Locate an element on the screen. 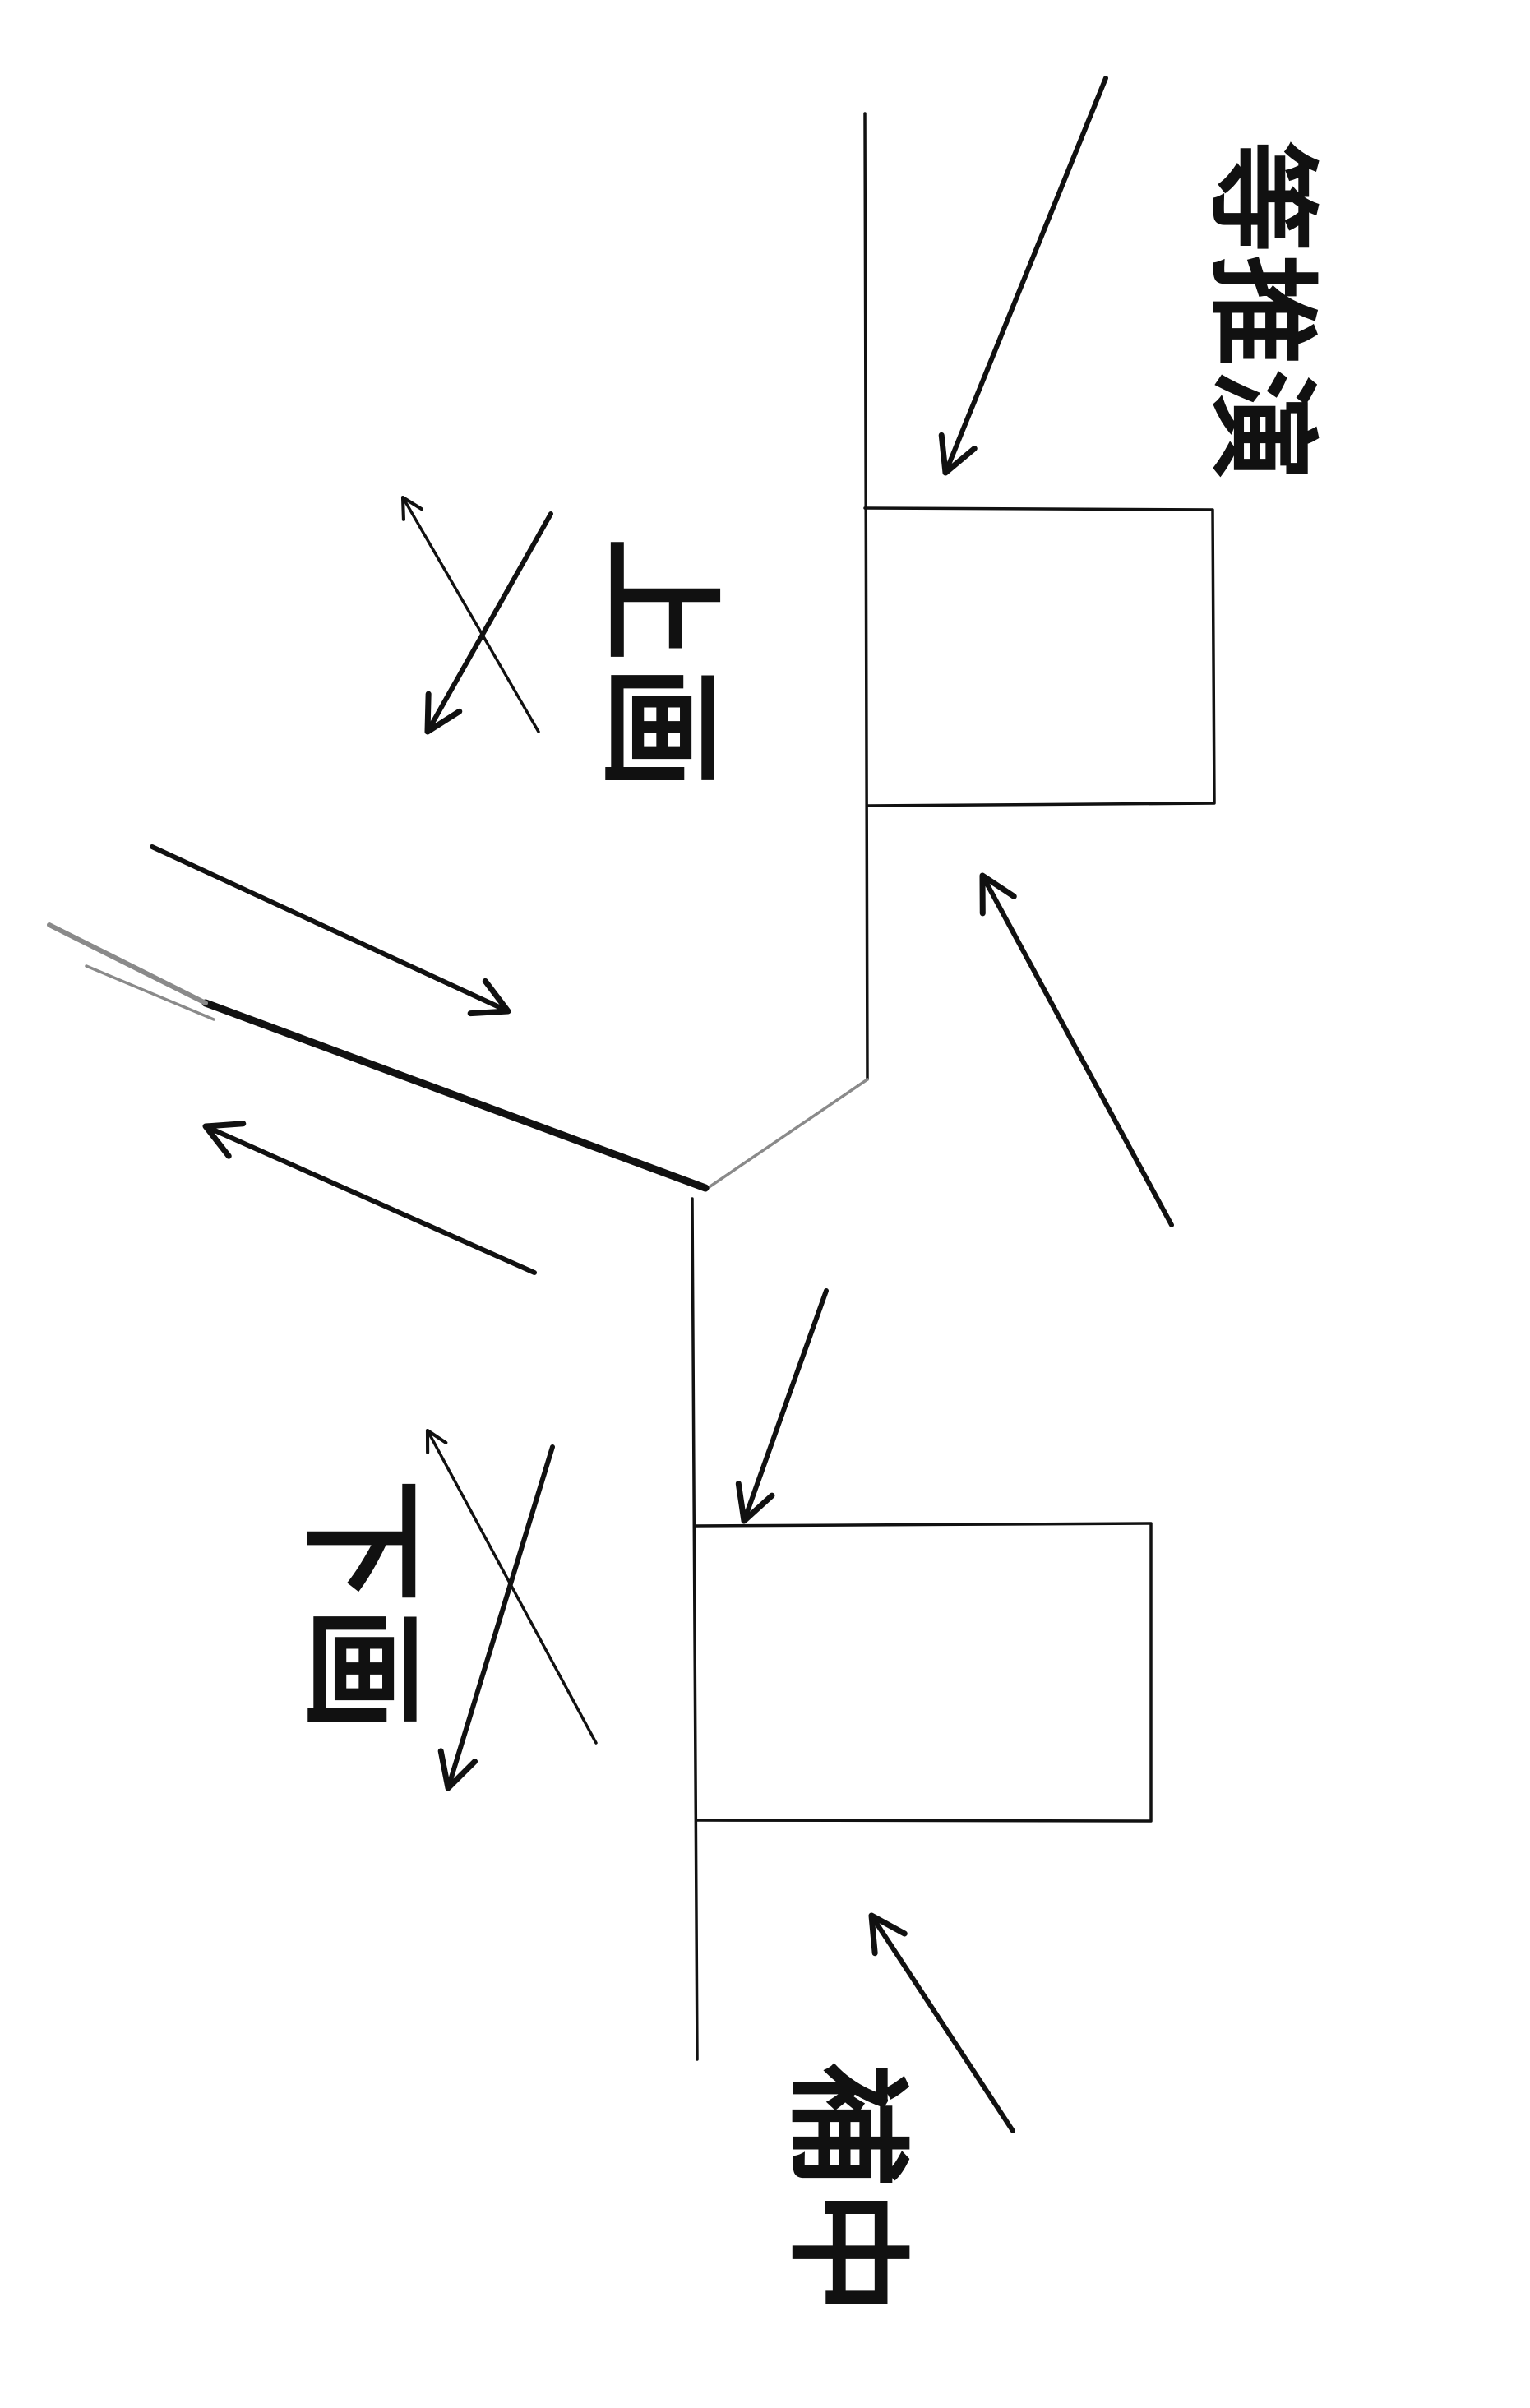 This screenshot has width=1530, height=2408. arrow-left-flow-down is located at coordinates (330, 931).